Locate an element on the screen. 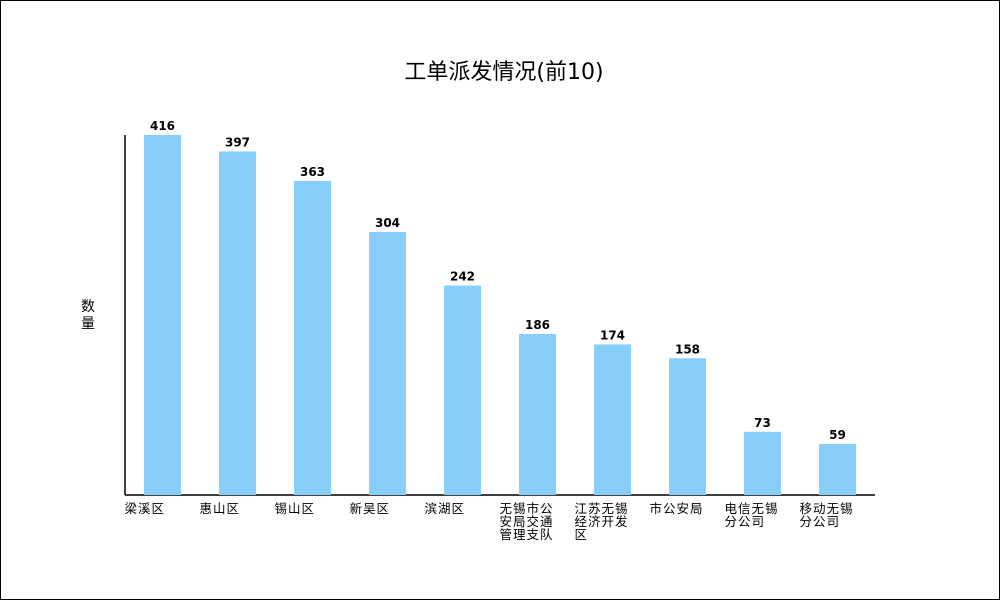  data-label: 304 is located at coordinates (387, 223).